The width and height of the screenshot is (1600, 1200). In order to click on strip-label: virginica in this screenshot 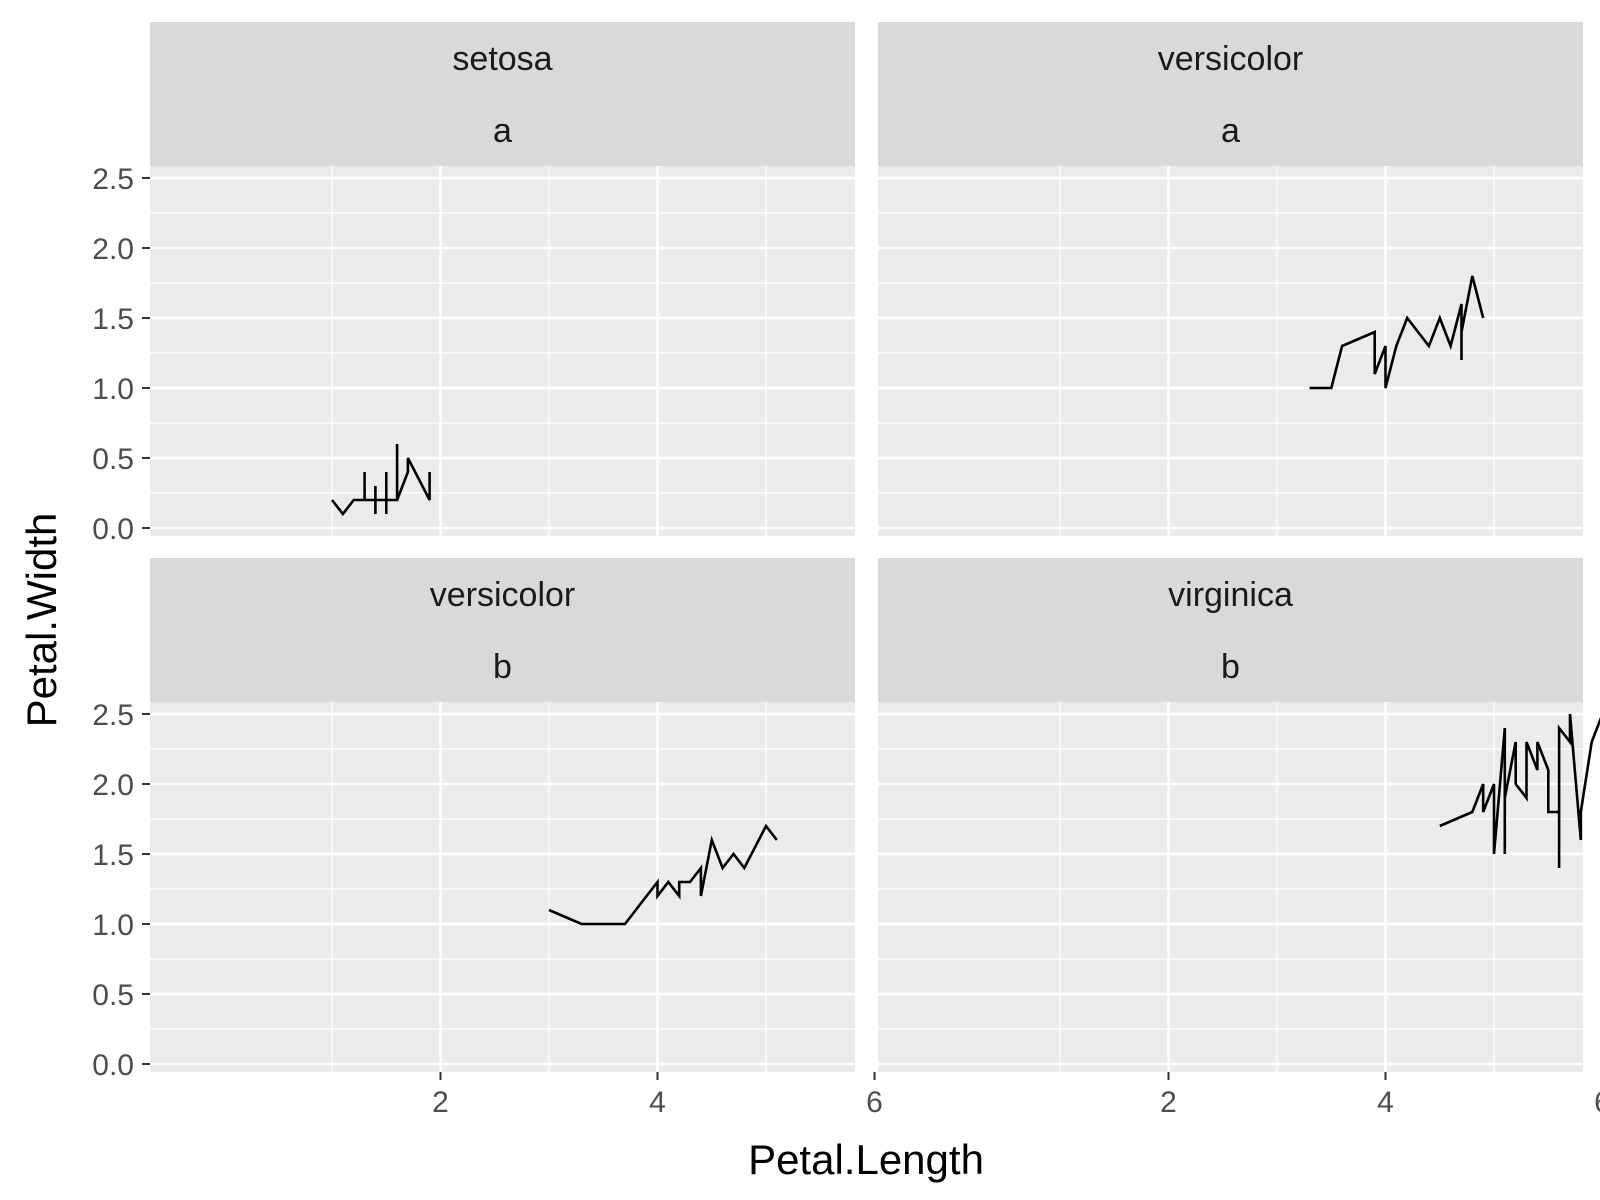, I will do `click(1230, 595)`.